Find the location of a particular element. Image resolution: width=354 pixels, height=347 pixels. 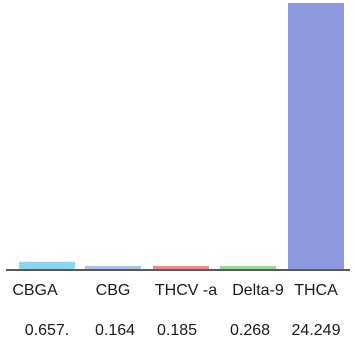

data-value-label: 0.185 is located at coordinates (177, 330).